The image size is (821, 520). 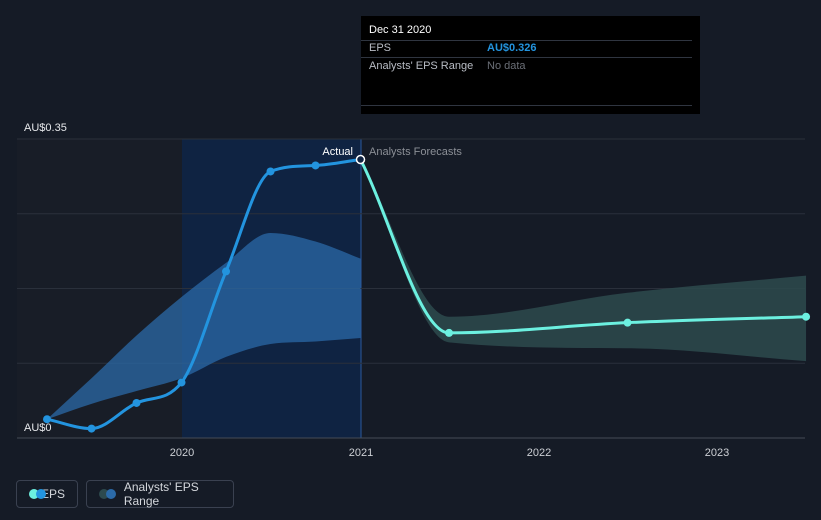 I want to click on y-axis-max-label: AU$0.35, so click(x=45, y=128).